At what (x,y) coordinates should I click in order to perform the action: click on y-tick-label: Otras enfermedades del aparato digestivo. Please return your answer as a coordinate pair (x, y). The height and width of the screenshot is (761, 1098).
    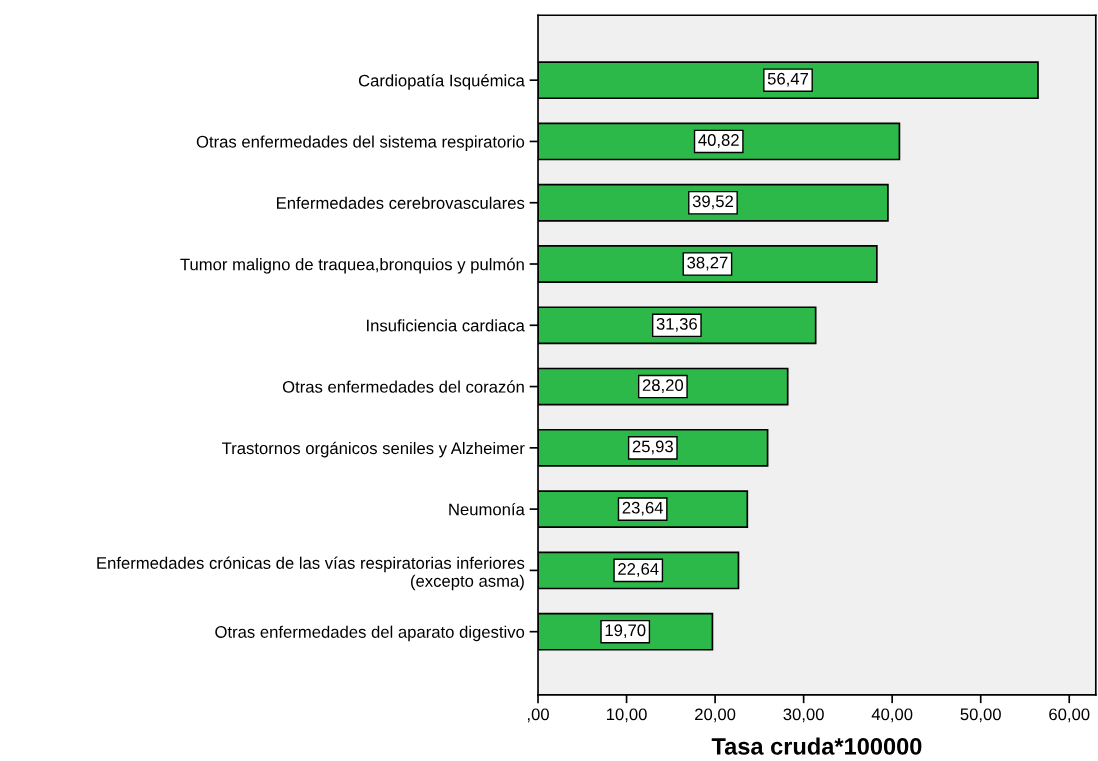
    Looking at the image, I should click on (370, 633).